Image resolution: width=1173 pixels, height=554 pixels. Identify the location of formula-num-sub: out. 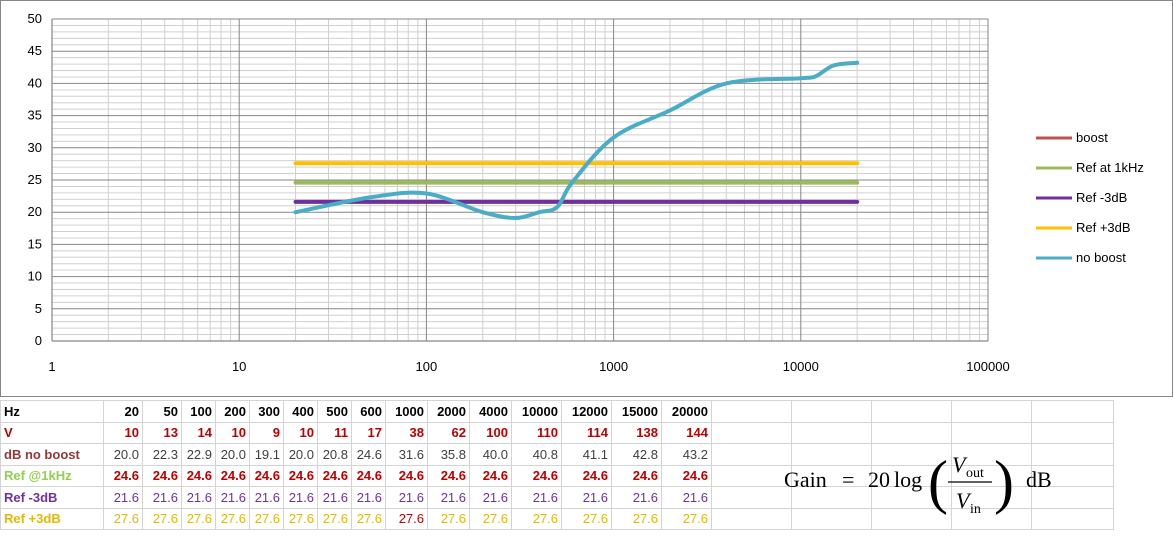
(975, 473).